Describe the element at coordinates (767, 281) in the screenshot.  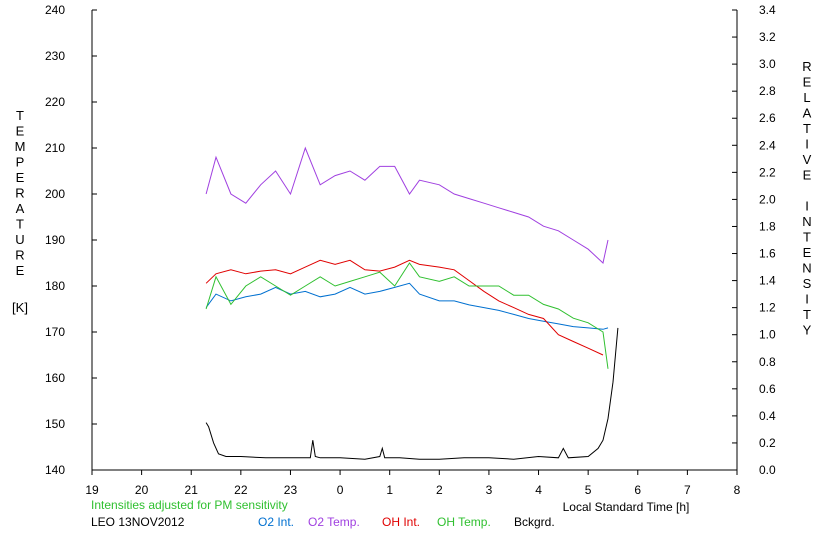
I see `right-tick-label: 1.4` at that location.